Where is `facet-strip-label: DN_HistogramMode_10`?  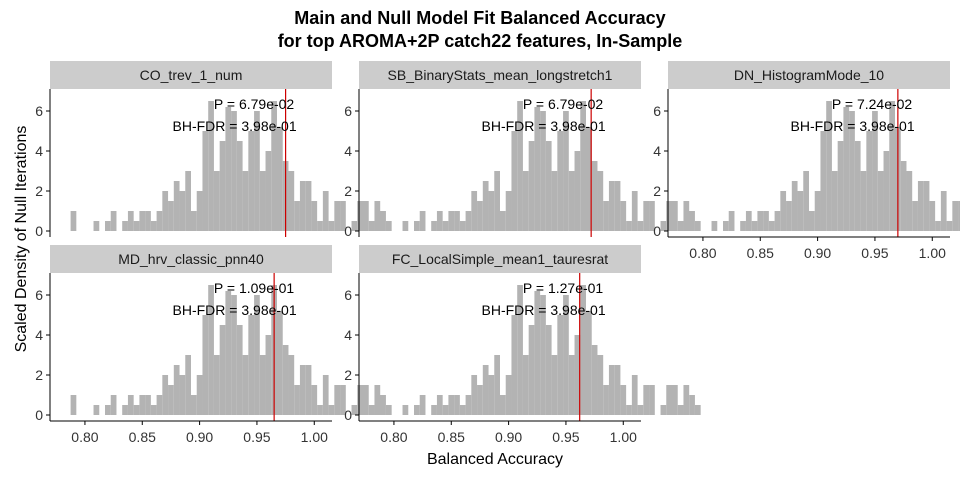 facet-strip-label: DN_HistogramMode_10 is located at coordinates (809, 75).